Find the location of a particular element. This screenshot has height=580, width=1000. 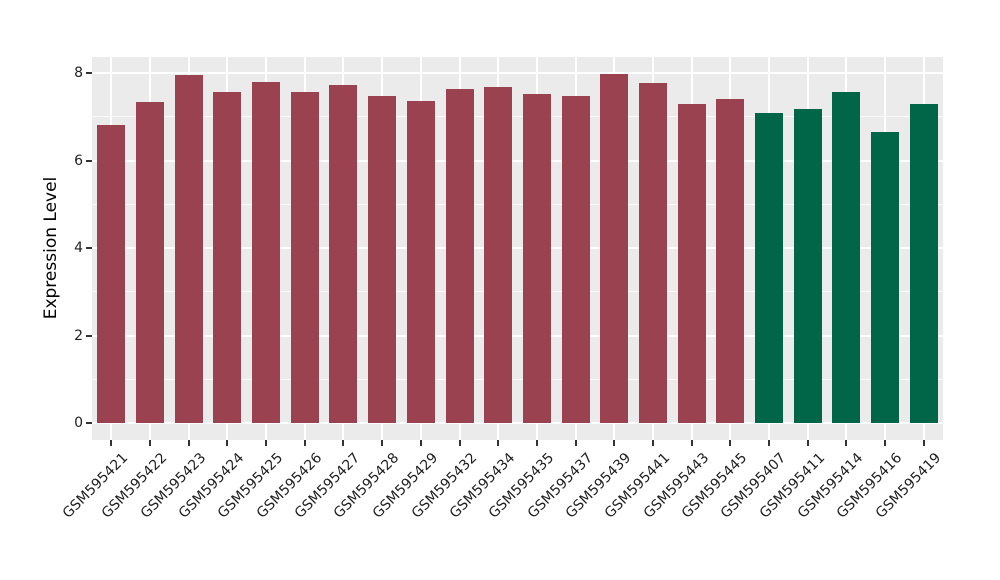

y-tick-label: 0 is located at coordinates (78, 423).